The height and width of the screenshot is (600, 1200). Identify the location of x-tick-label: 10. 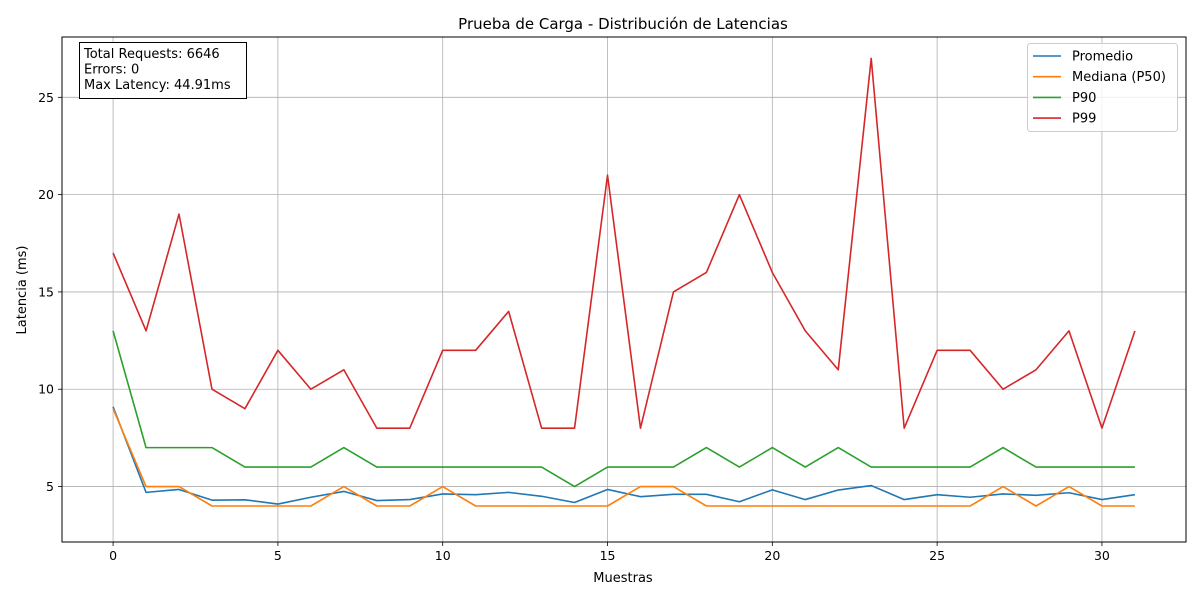
(443, 555).